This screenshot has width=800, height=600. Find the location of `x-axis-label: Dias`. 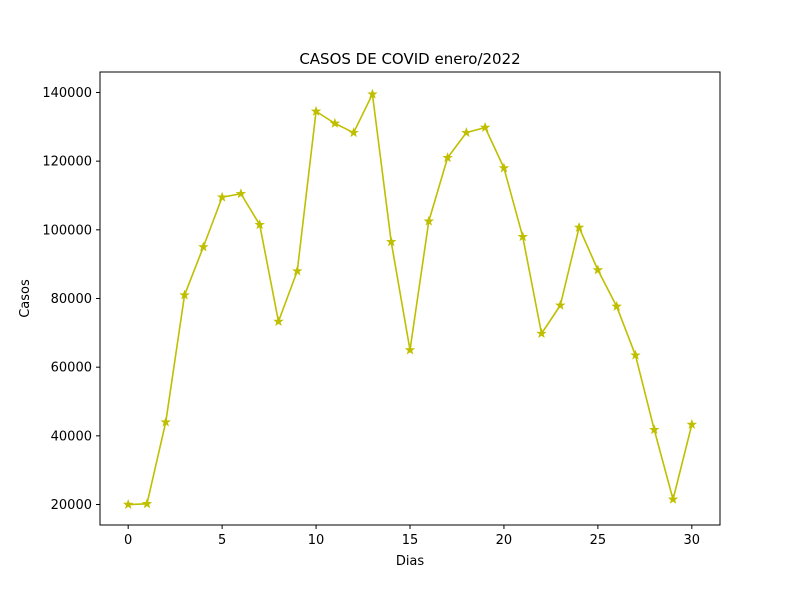

x-axis-label: Dias is located at coordinates (410, 561).